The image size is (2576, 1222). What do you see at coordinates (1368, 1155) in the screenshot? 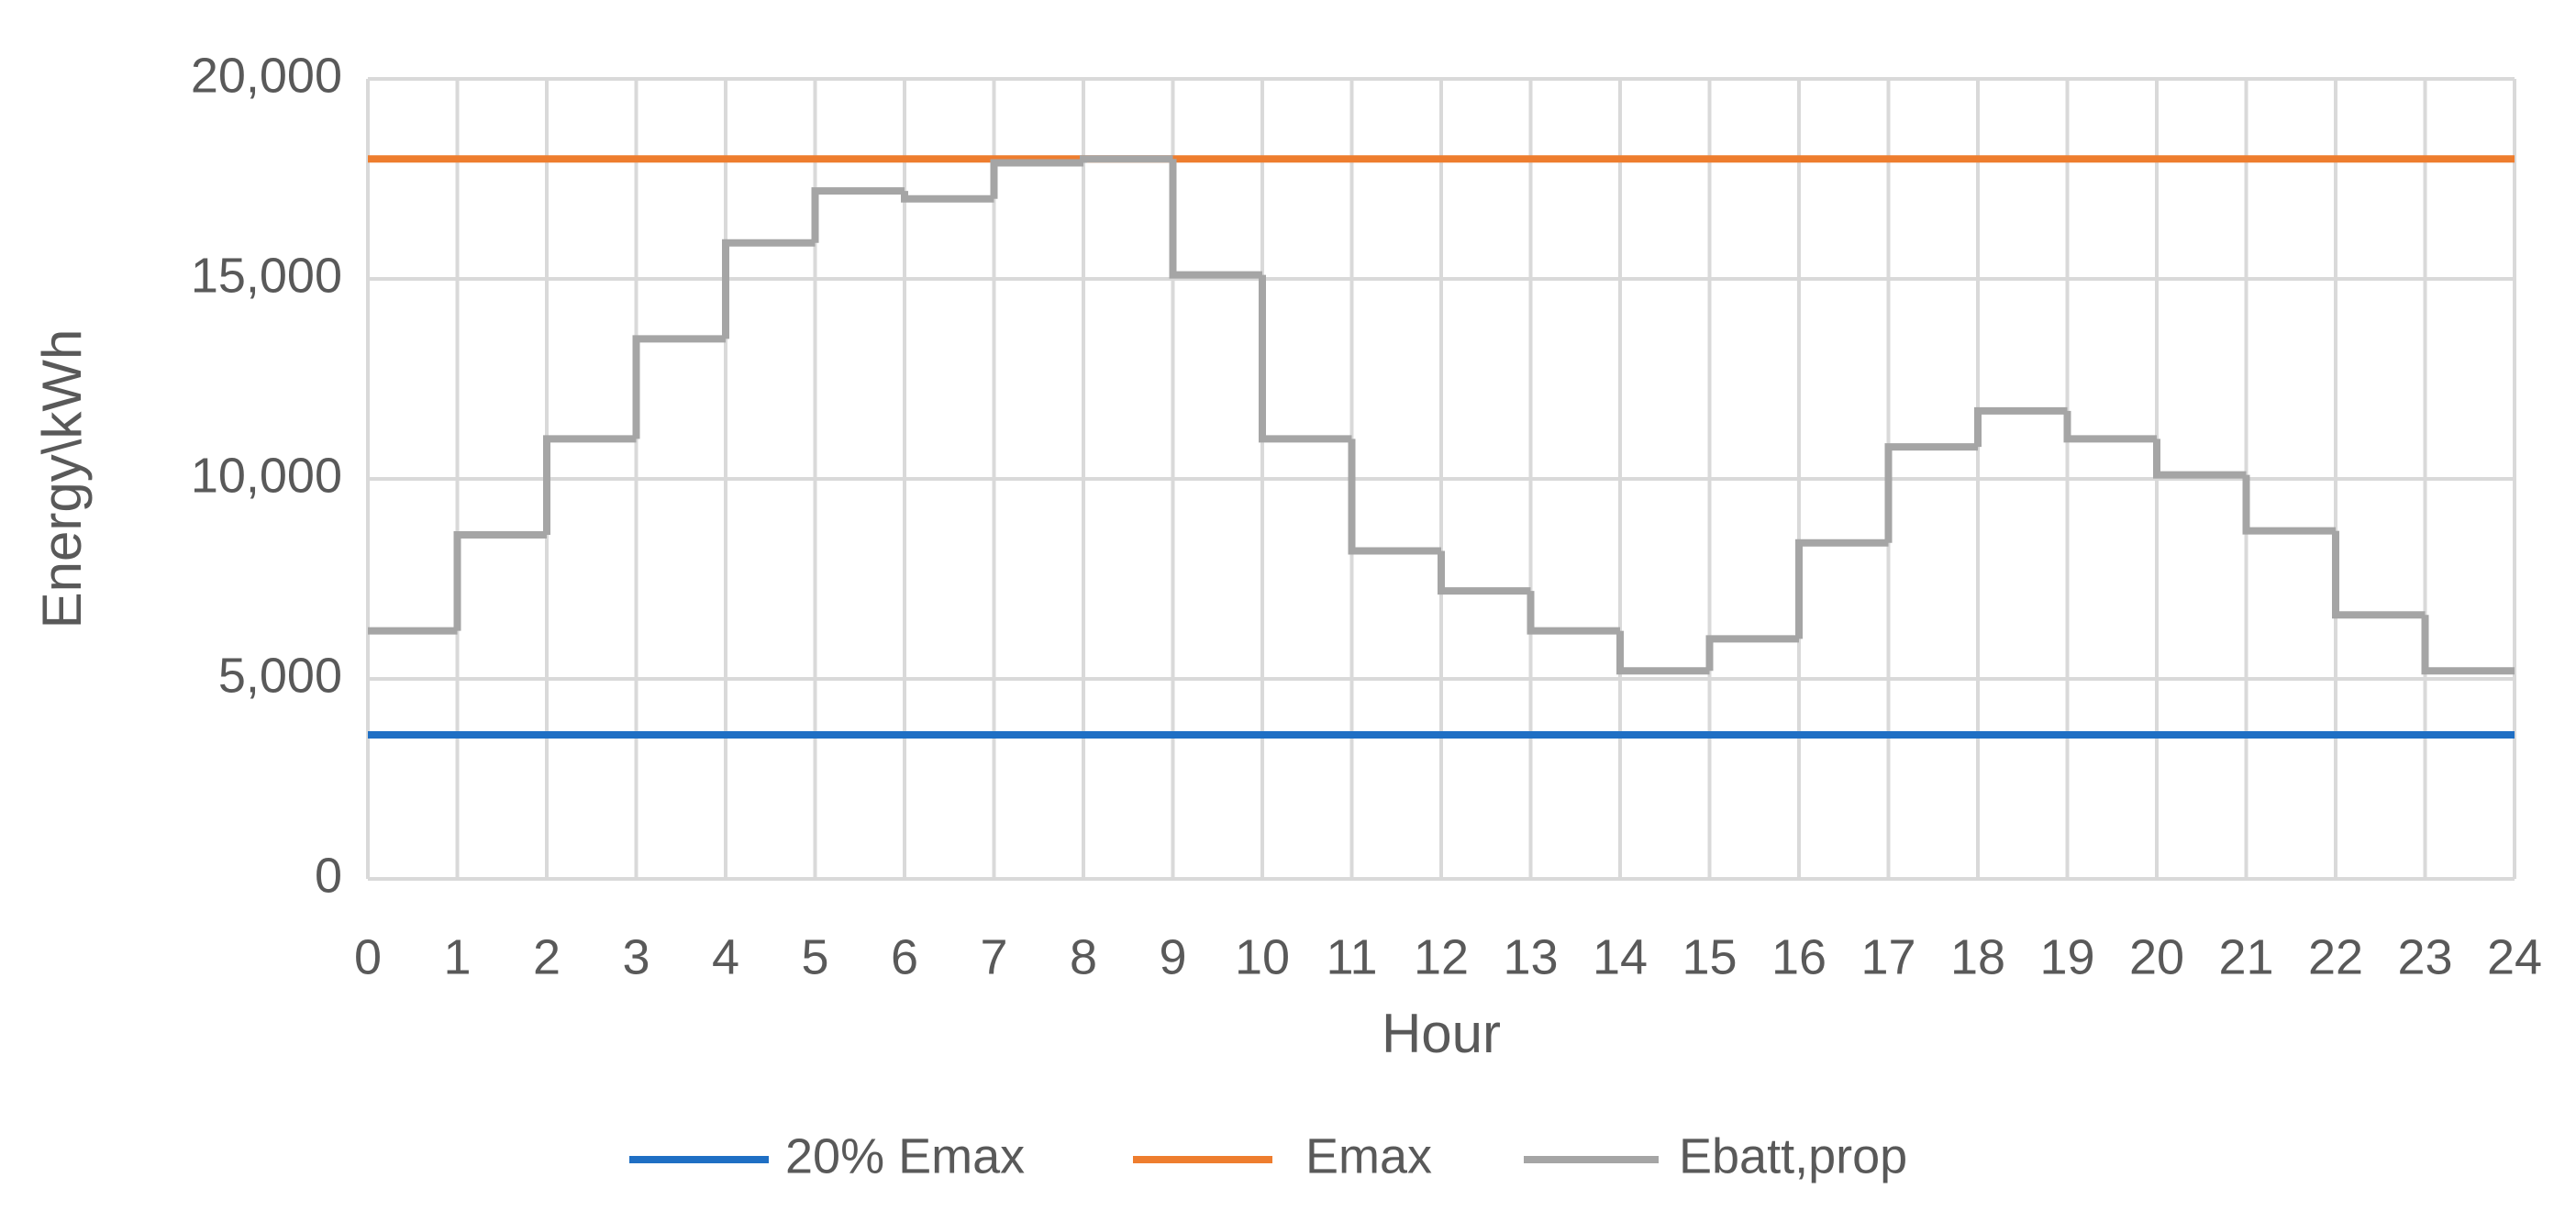
I see `legend-label: Emax` at bounding box center [1368, 1155].